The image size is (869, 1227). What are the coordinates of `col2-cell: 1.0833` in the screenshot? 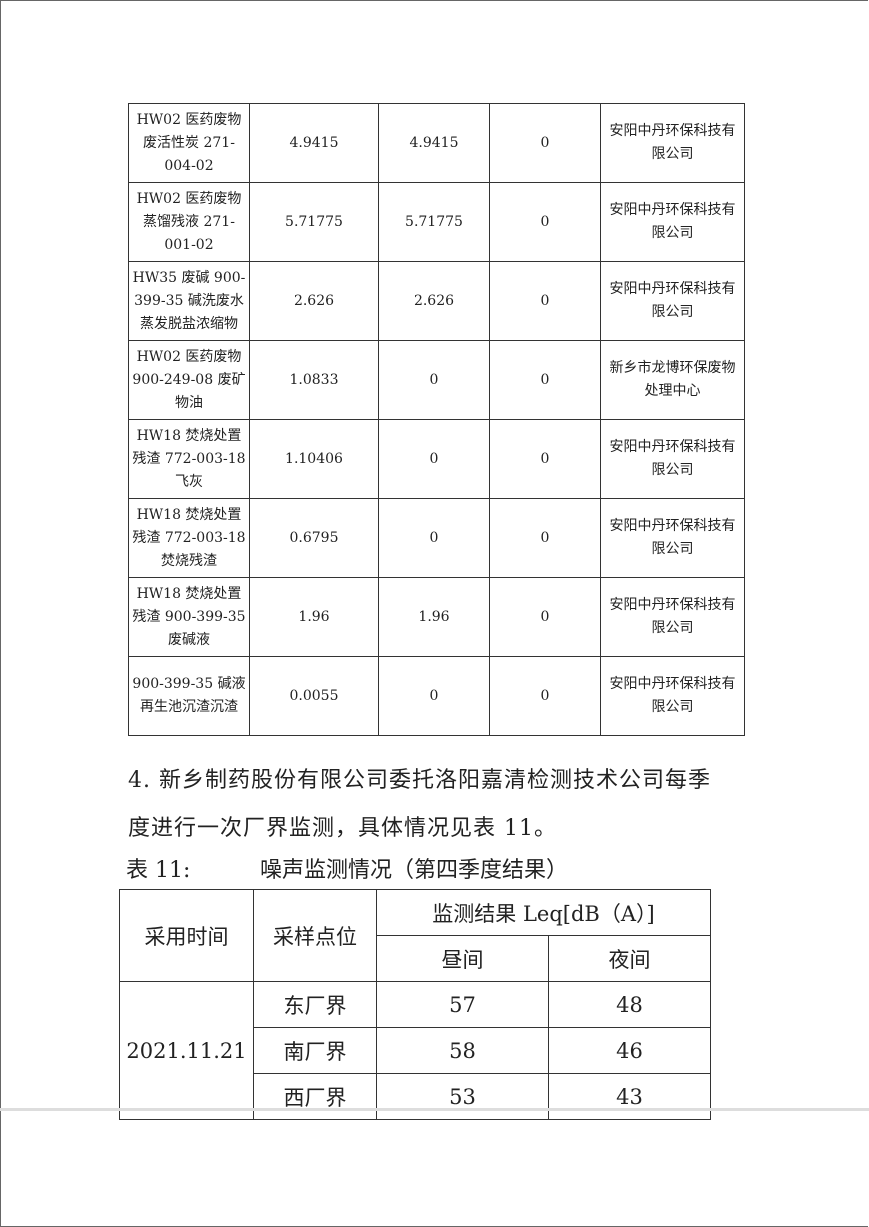 It's located at (314, 380).